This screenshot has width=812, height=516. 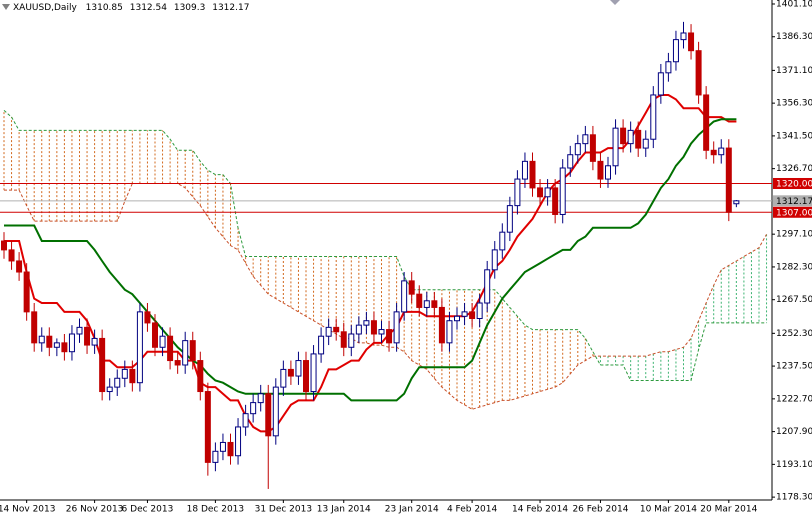 I want to click on scroll-marker, so click(x=615, y=2).